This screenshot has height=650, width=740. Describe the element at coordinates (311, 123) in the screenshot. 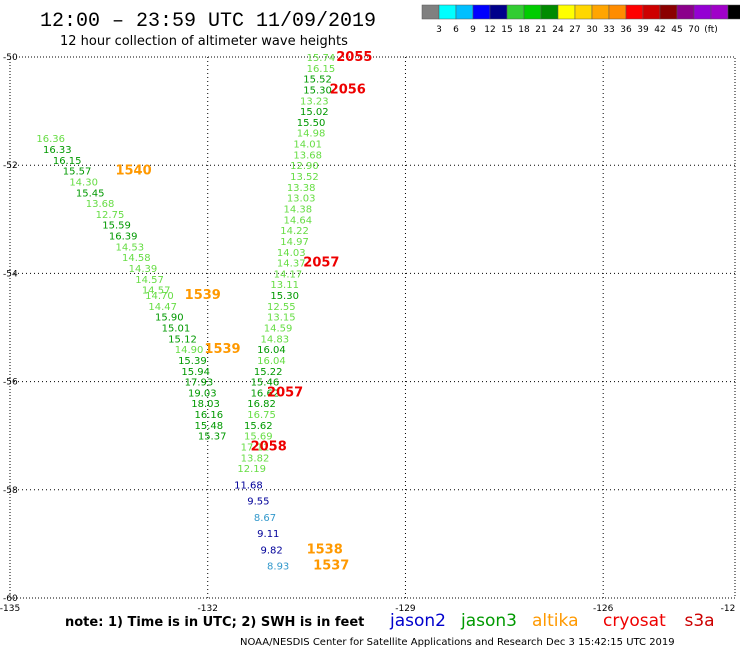

I see `wave-height-value: 15.50` at that location.